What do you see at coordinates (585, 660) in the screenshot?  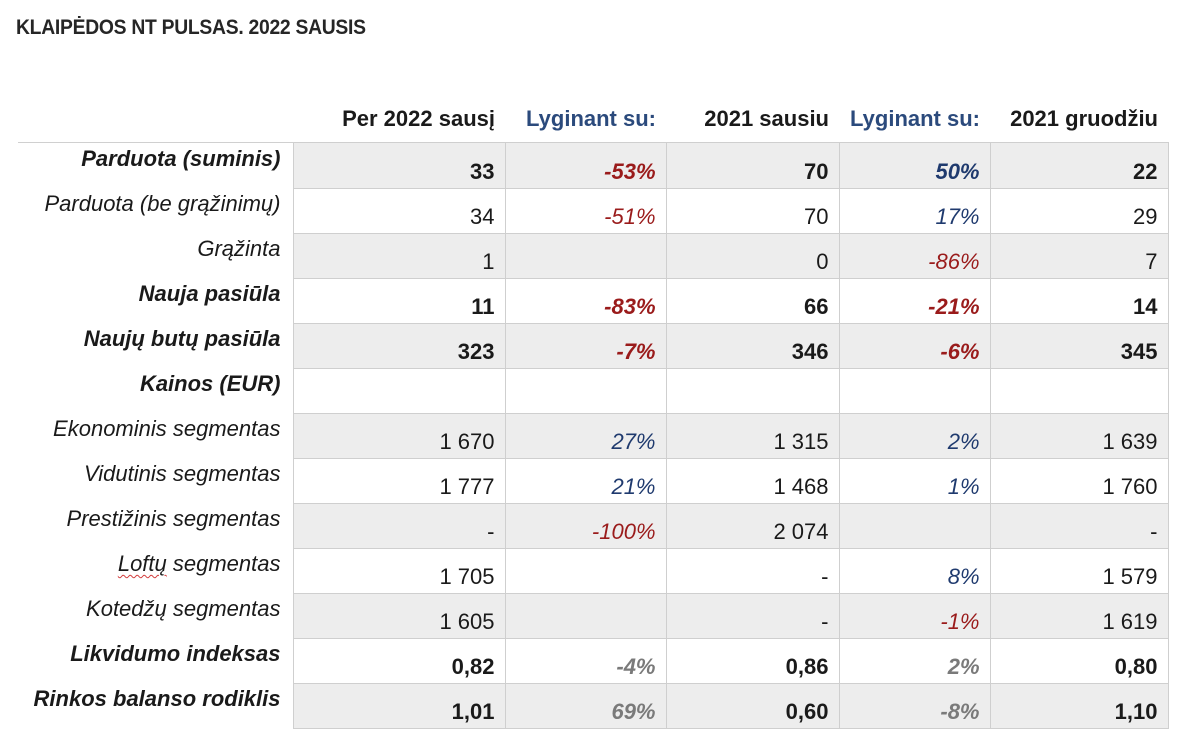 I see `change-cell: -4%` at bounding box center [585, 660].